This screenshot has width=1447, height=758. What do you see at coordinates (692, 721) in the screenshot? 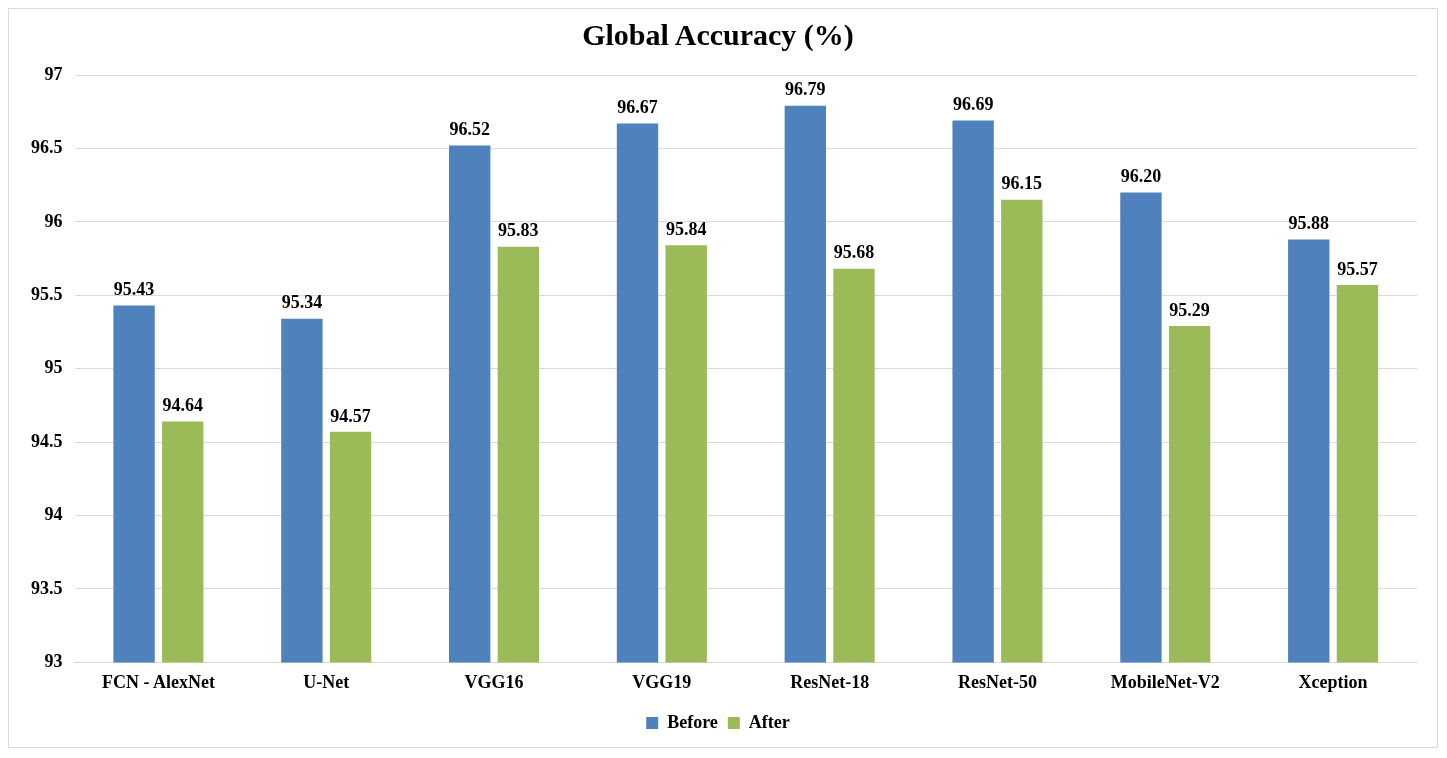
I see `legend-label: Before` at bounding box center [692, 721].